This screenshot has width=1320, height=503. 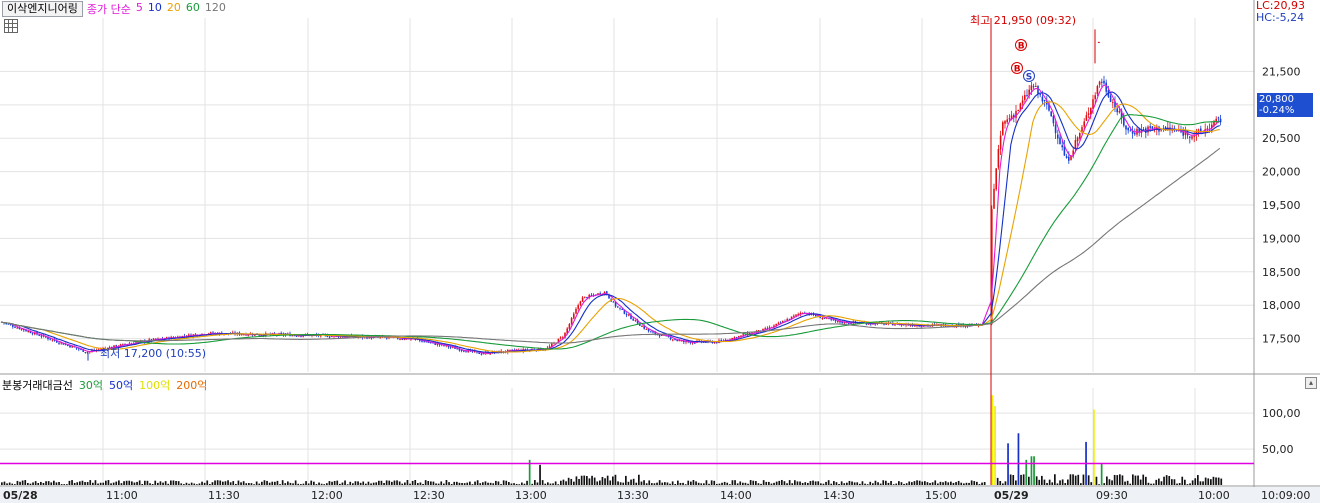 I want to click on y-tick-label: 19,500, so click(x=1281, y=205).